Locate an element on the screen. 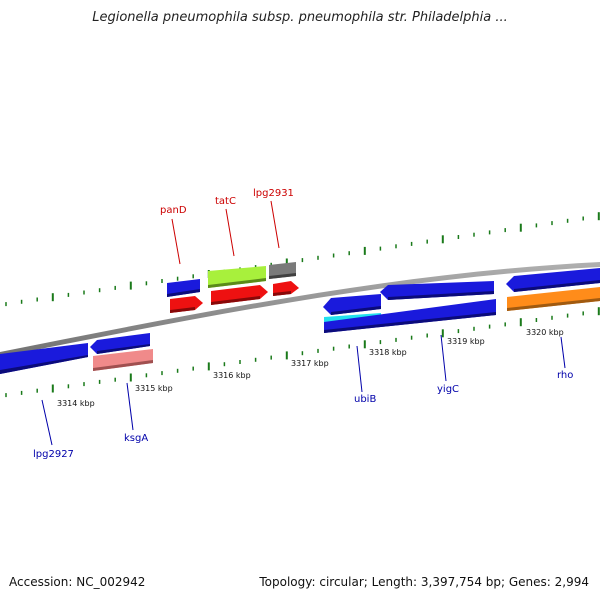 The width and height of the screenshot is (600, 600). scale-label: 3320 kbp is located at coordinates (545, 332).